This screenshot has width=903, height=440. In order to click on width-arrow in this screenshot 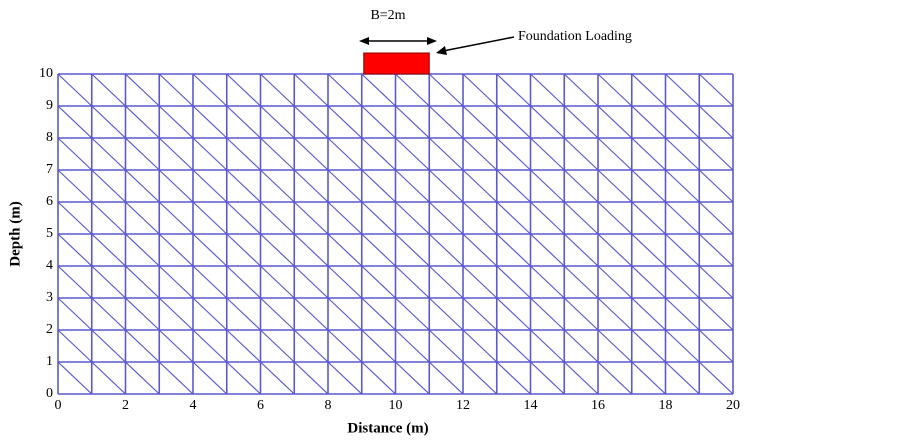, I will do `click(398, 41)`.